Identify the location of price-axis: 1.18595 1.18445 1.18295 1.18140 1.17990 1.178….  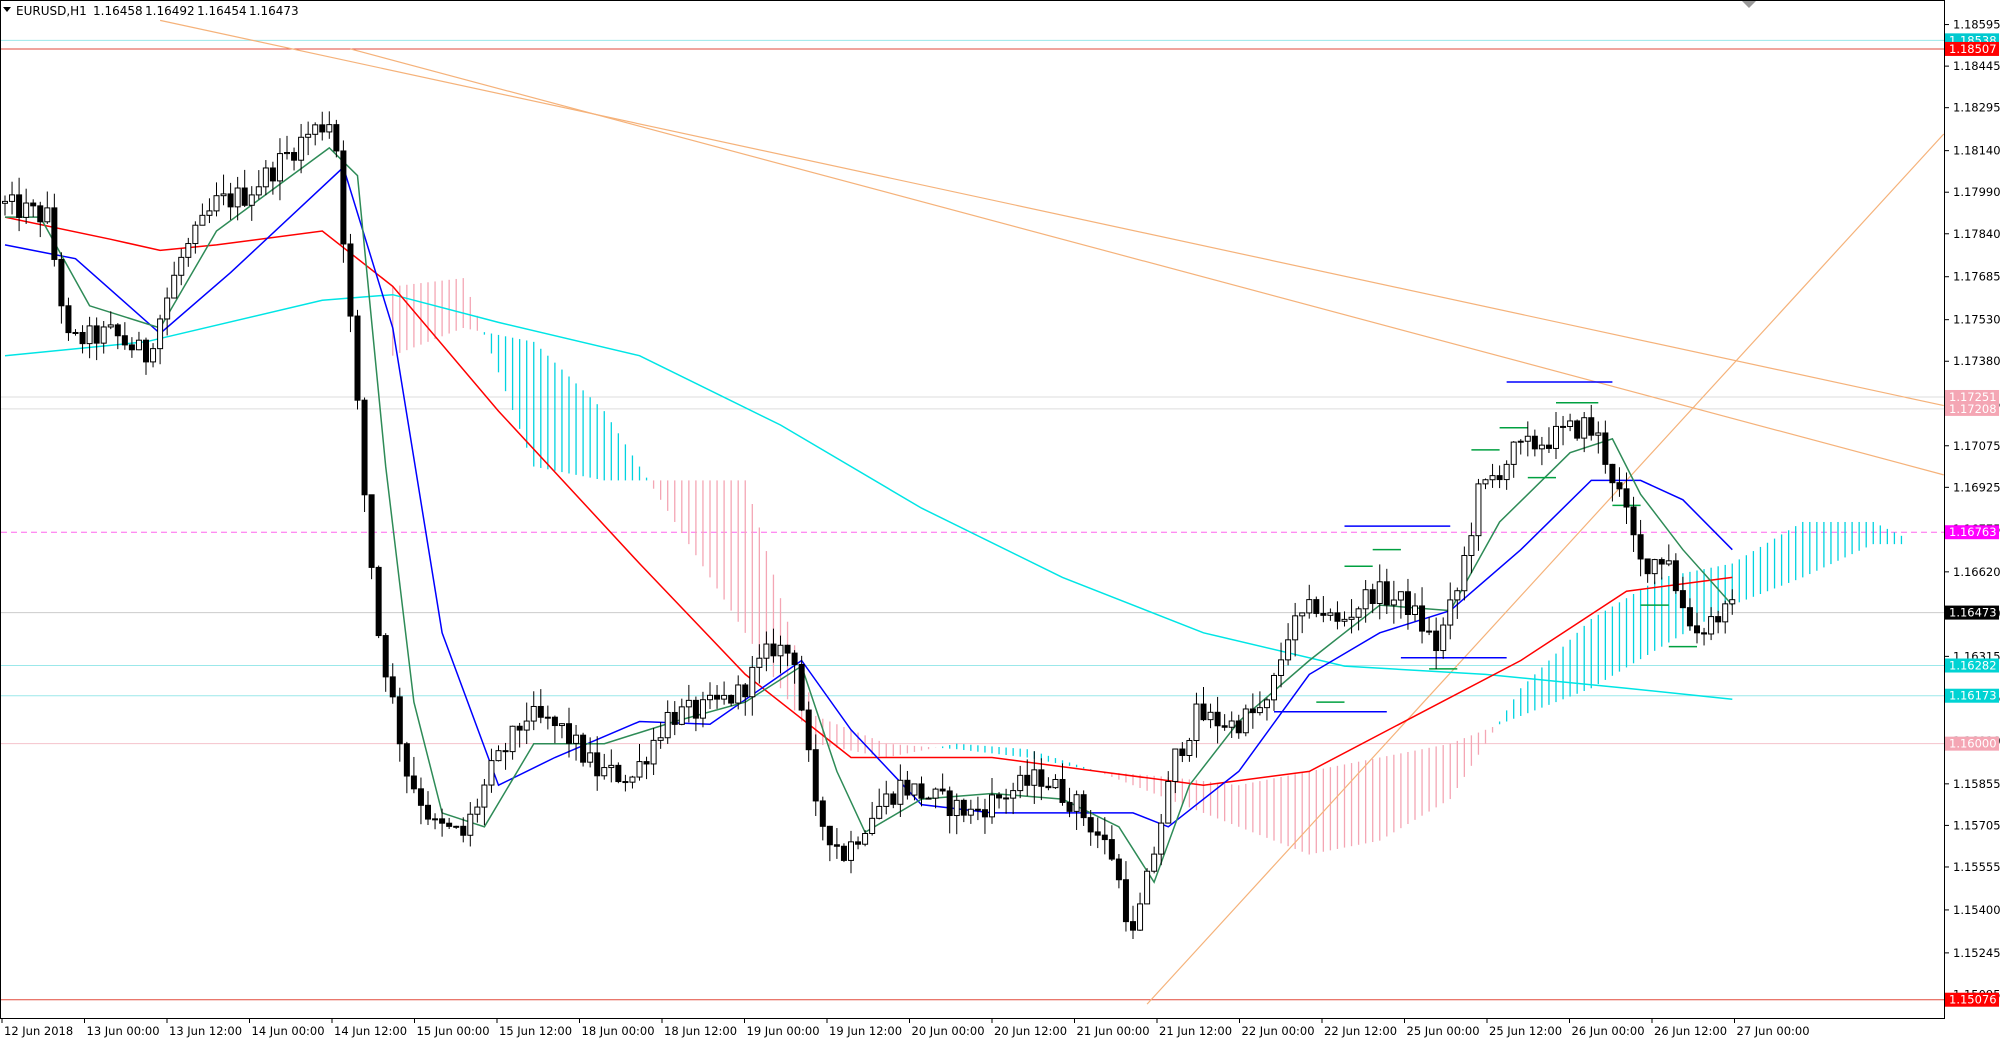
(1972, 510).